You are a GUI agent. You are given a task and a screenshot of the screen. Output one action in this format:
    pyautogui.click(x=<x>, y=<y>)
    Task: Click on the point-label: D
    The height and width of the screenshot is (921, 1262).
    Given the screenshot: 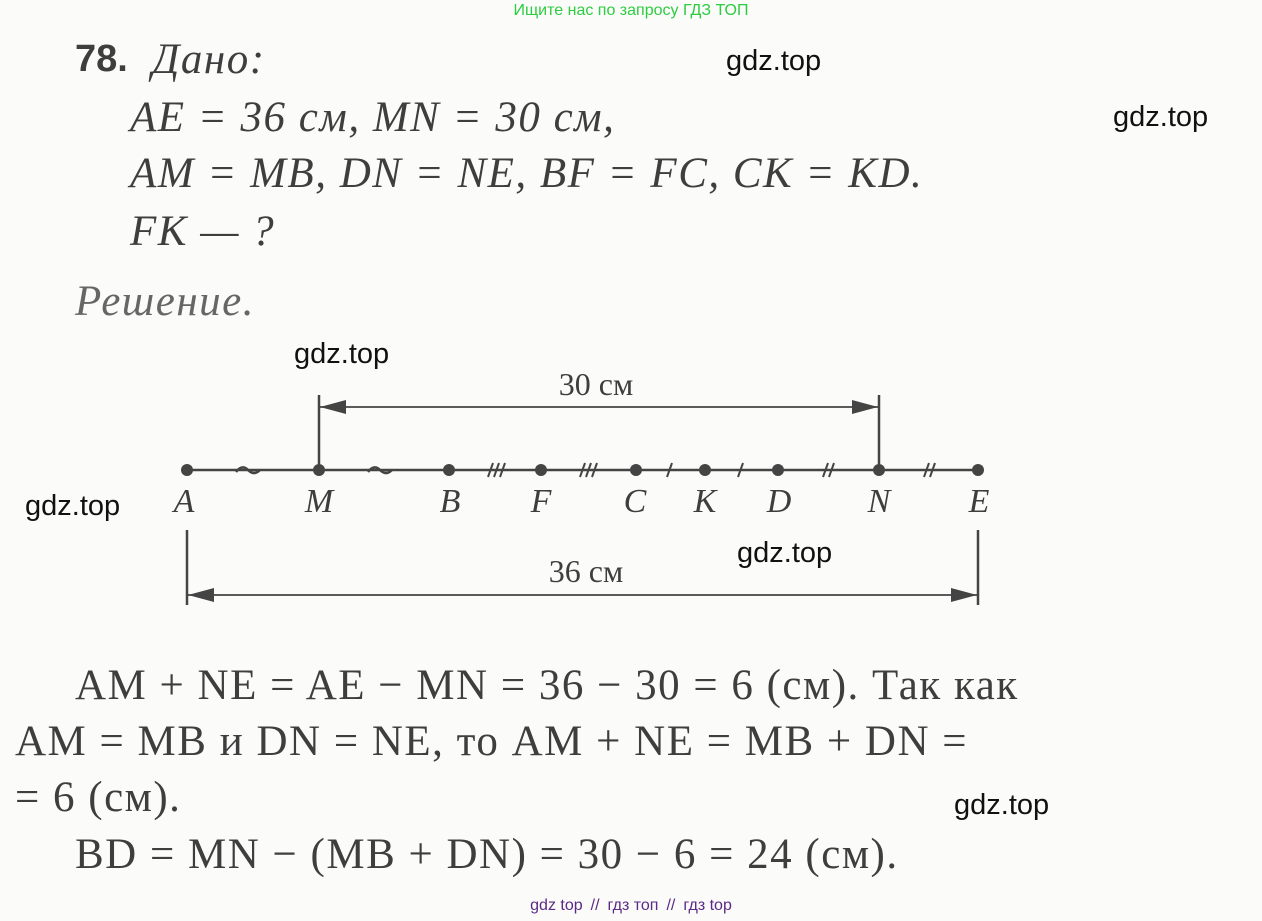 What is the action you would take?
    pyautogui.click(x=779, y=501)
    